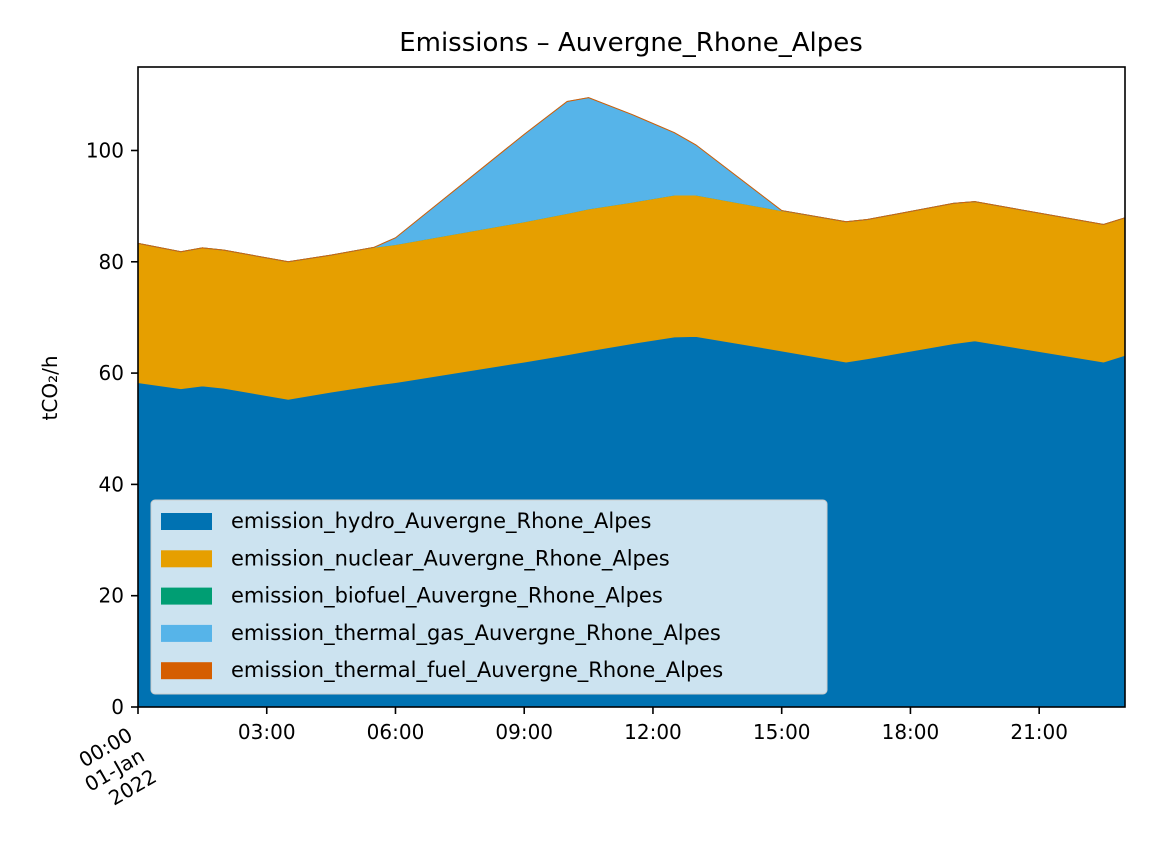  I want to click on x-tick-label: 03:00, so click(267, 732).